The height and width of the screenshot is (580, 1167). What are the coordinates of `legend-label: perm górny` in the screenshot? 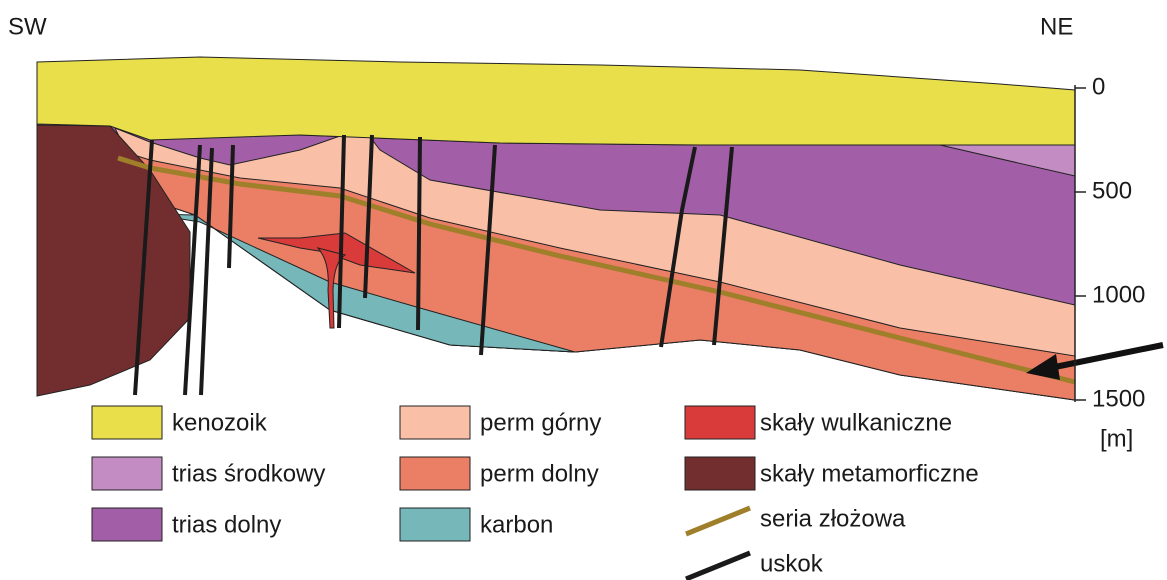 It's located at (540, 422).